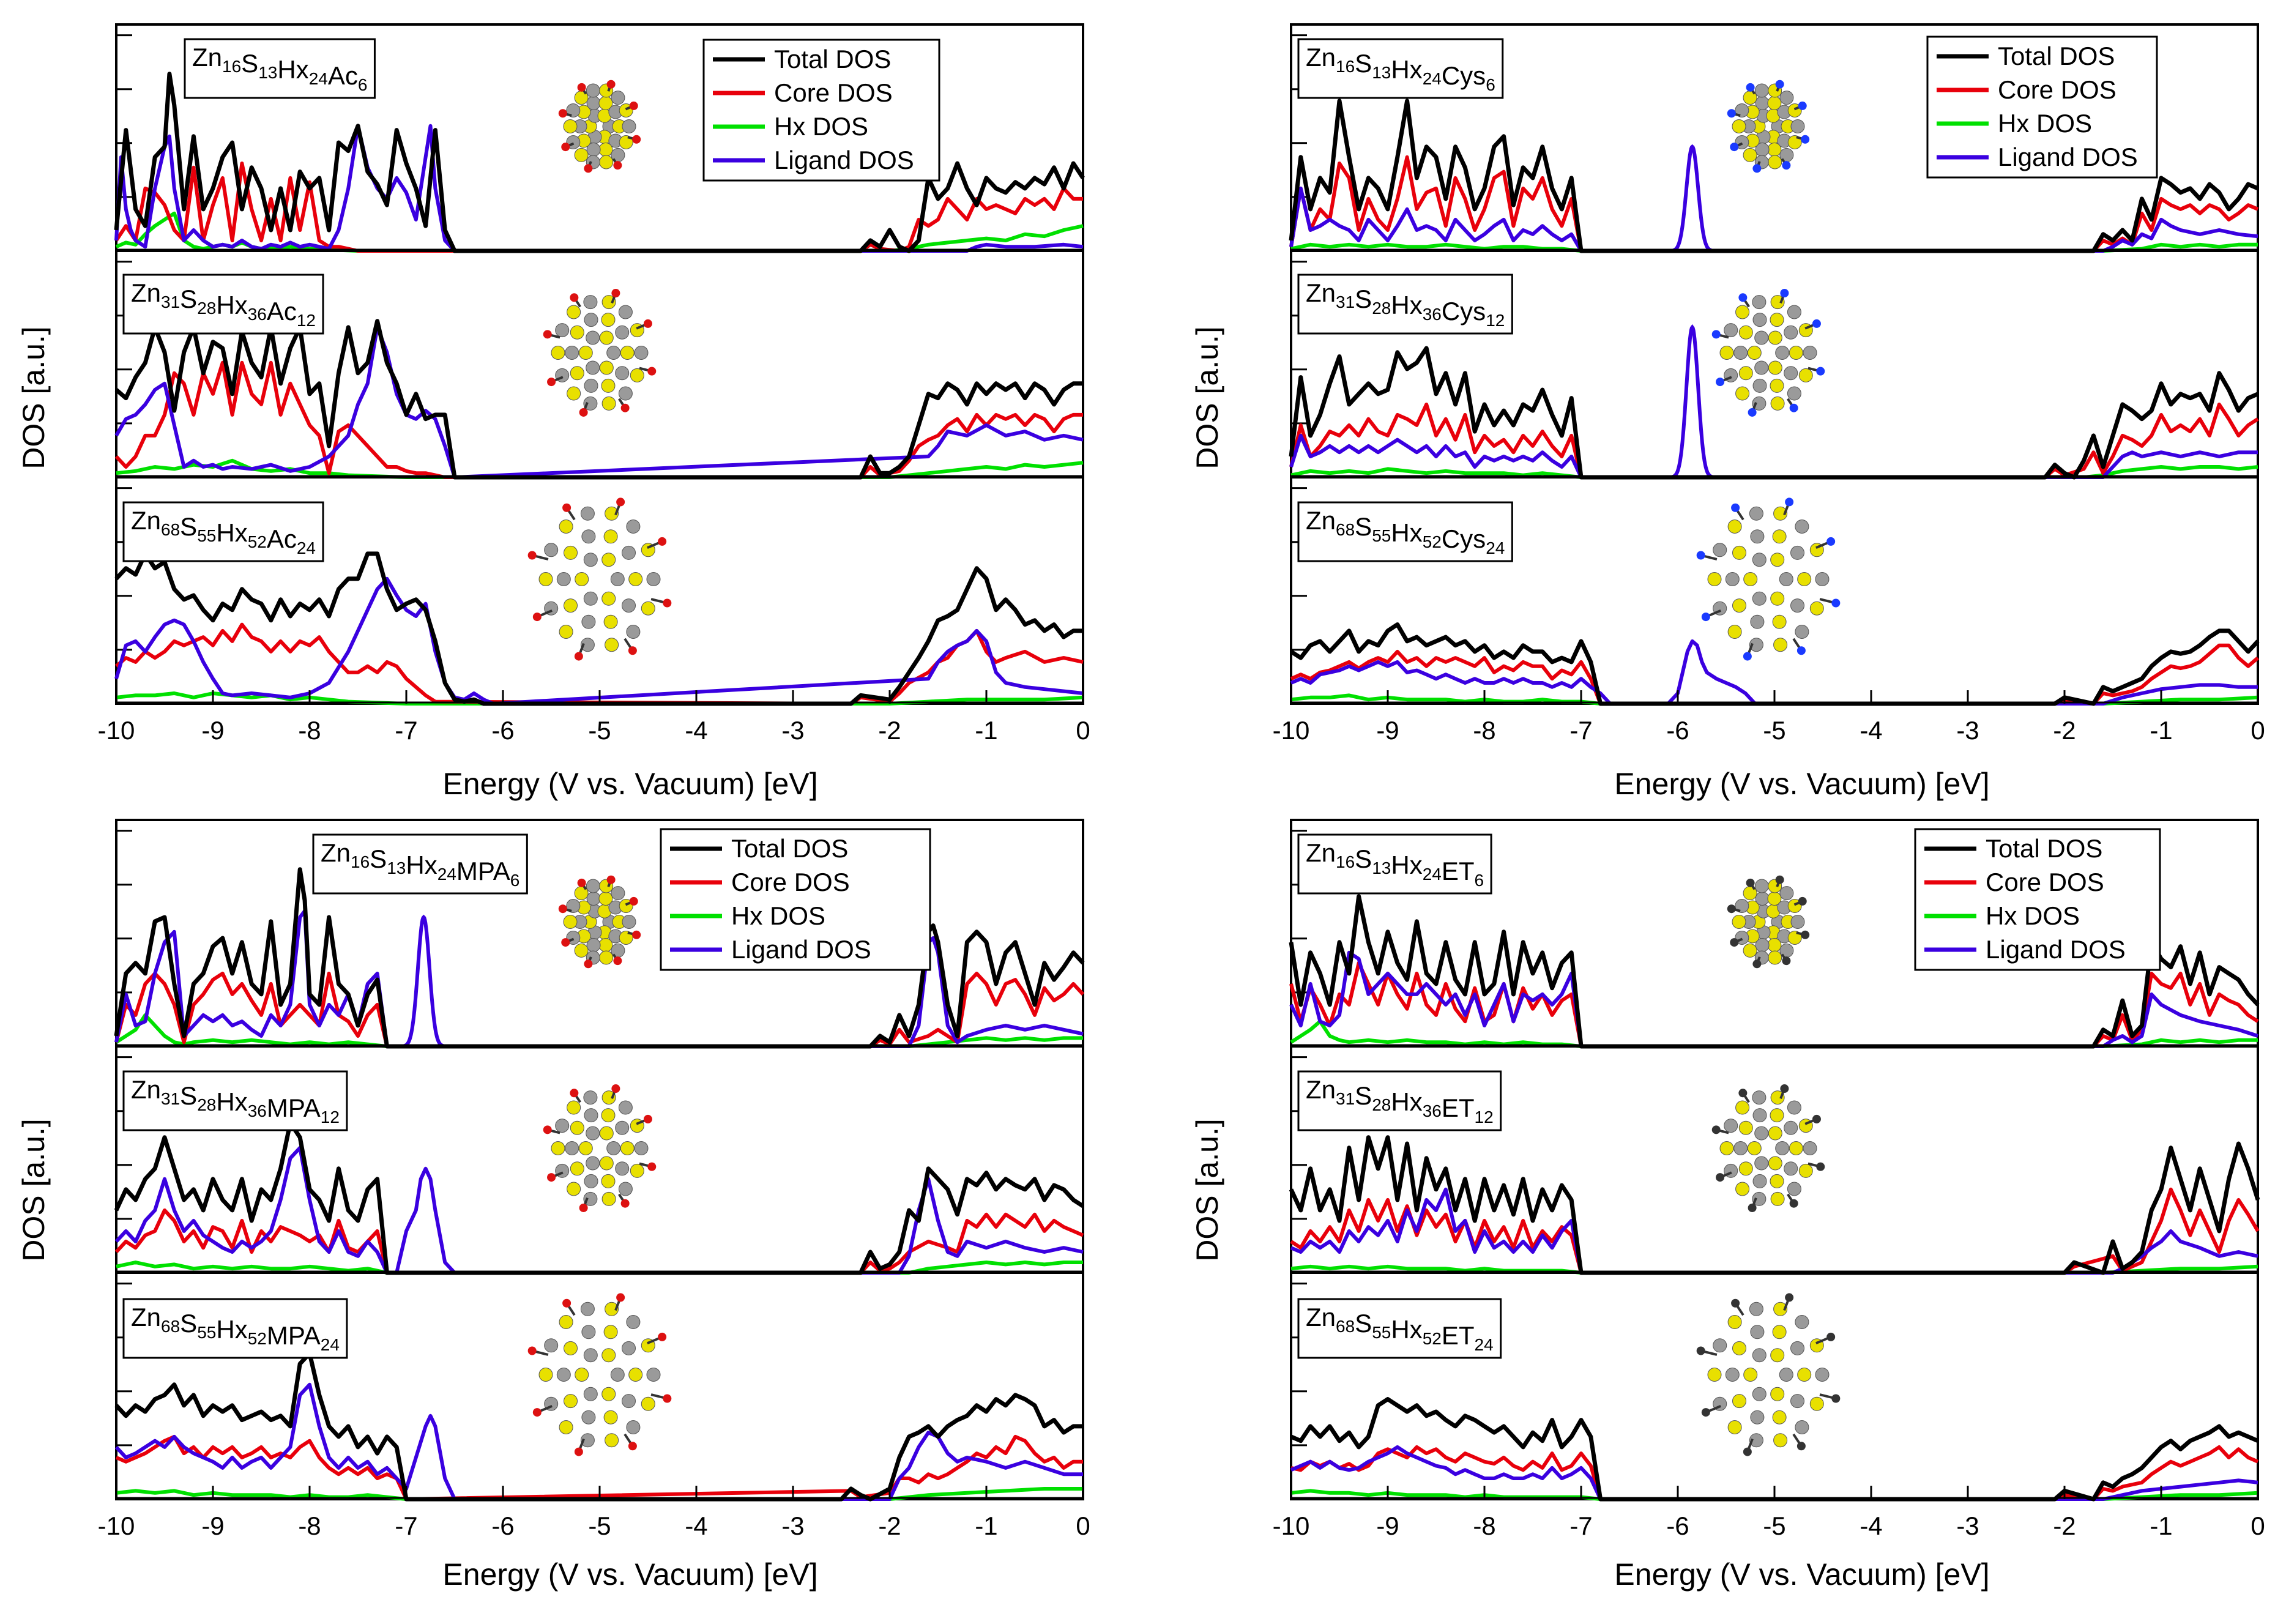  I want to click on subplot-title: Zn16S13Hx24ET6, so click(1394, 864).